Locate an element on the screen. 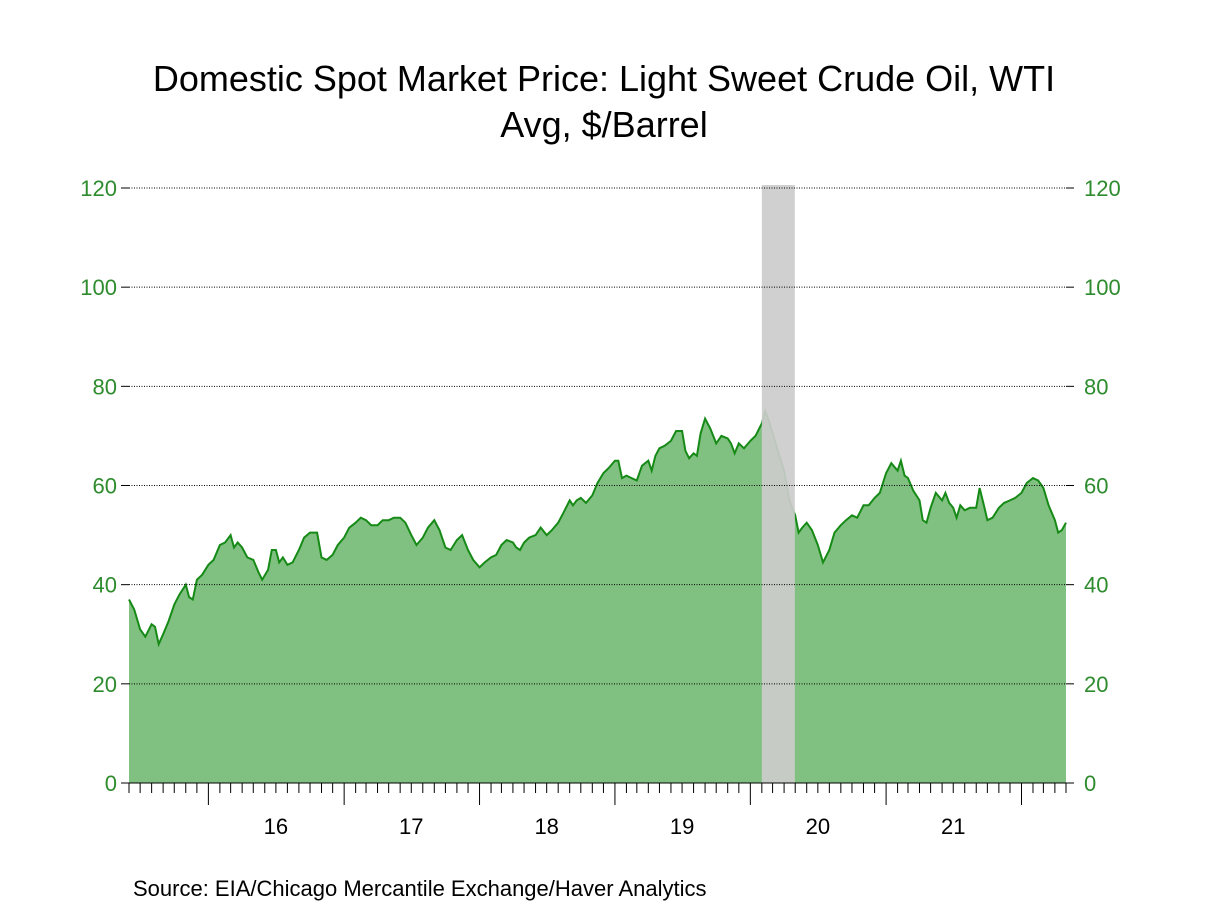  y-tick-label-right: 40 is located at coordinates (1096, 585).